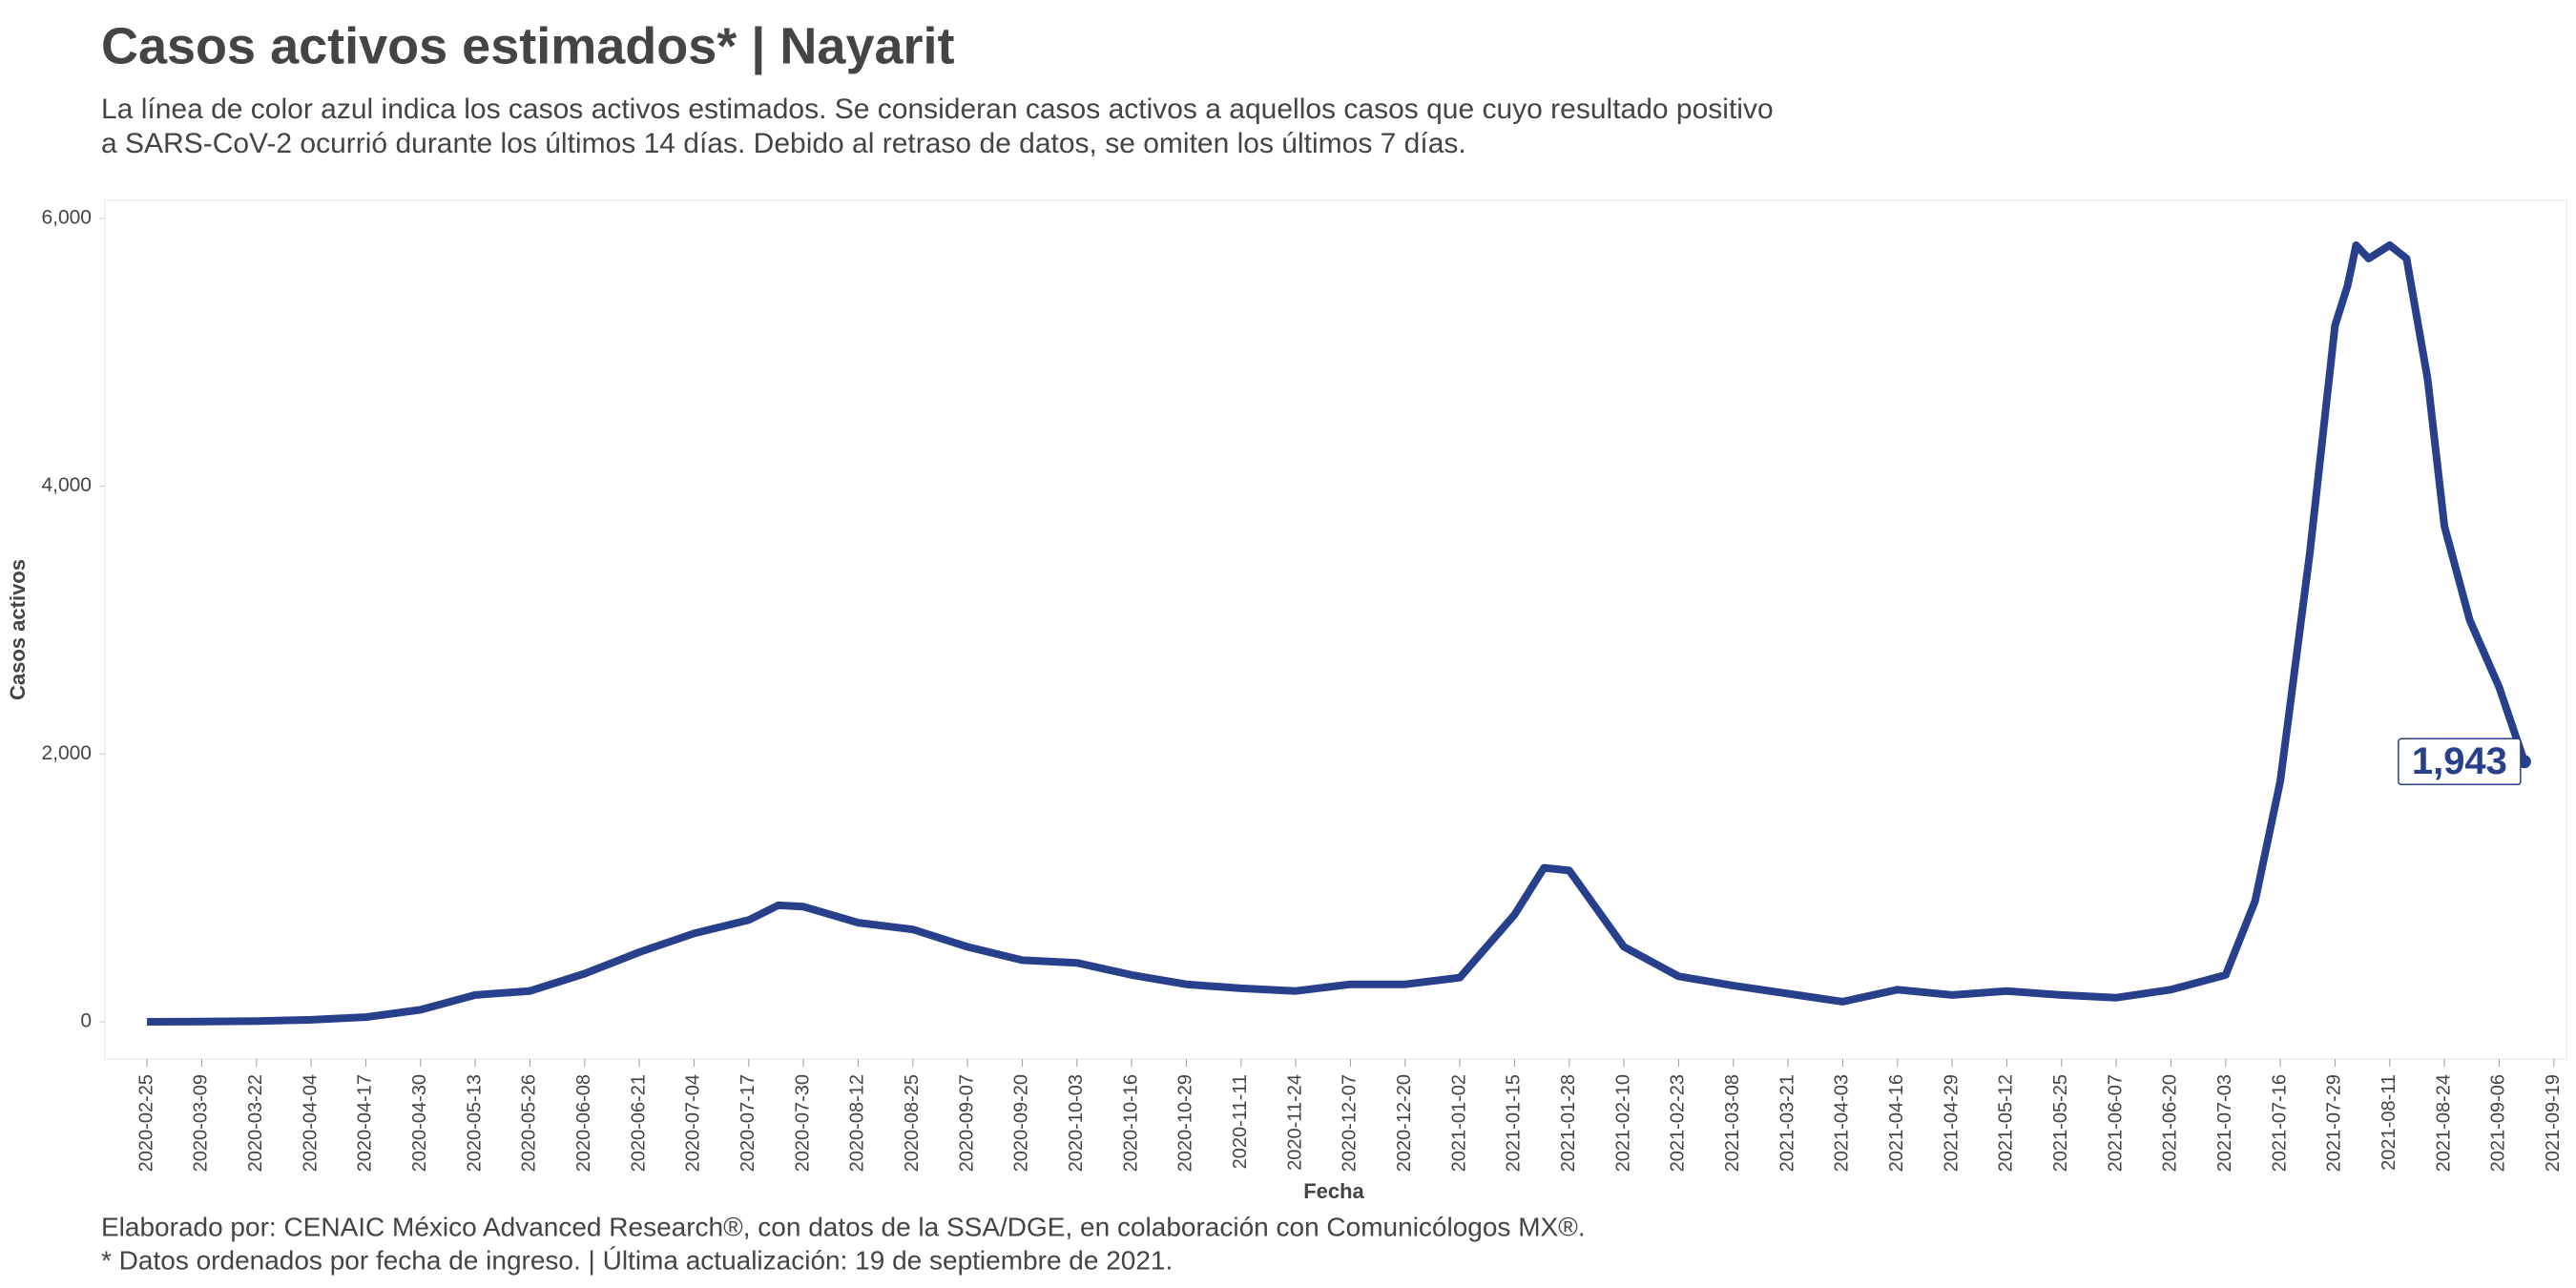  I want to click on x-tick-label: 2021-04-16, so click(1896, 1123).